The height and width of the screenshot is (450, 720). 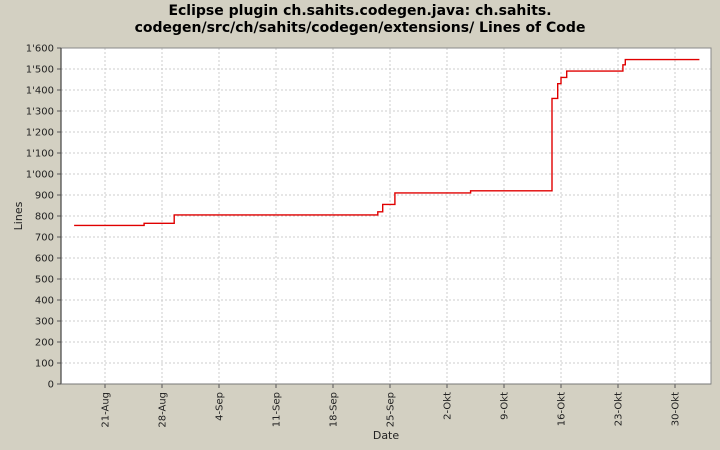 I want to click on y-tick-label: 900, so click(x=44, y=196).